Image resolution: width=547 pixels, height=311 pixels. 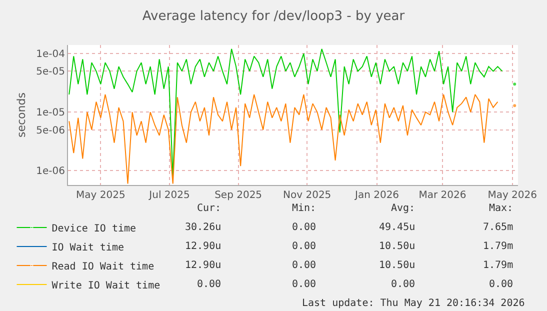 I want to click on x-tick-label: Jan 2026, so click(x=377, y=195).